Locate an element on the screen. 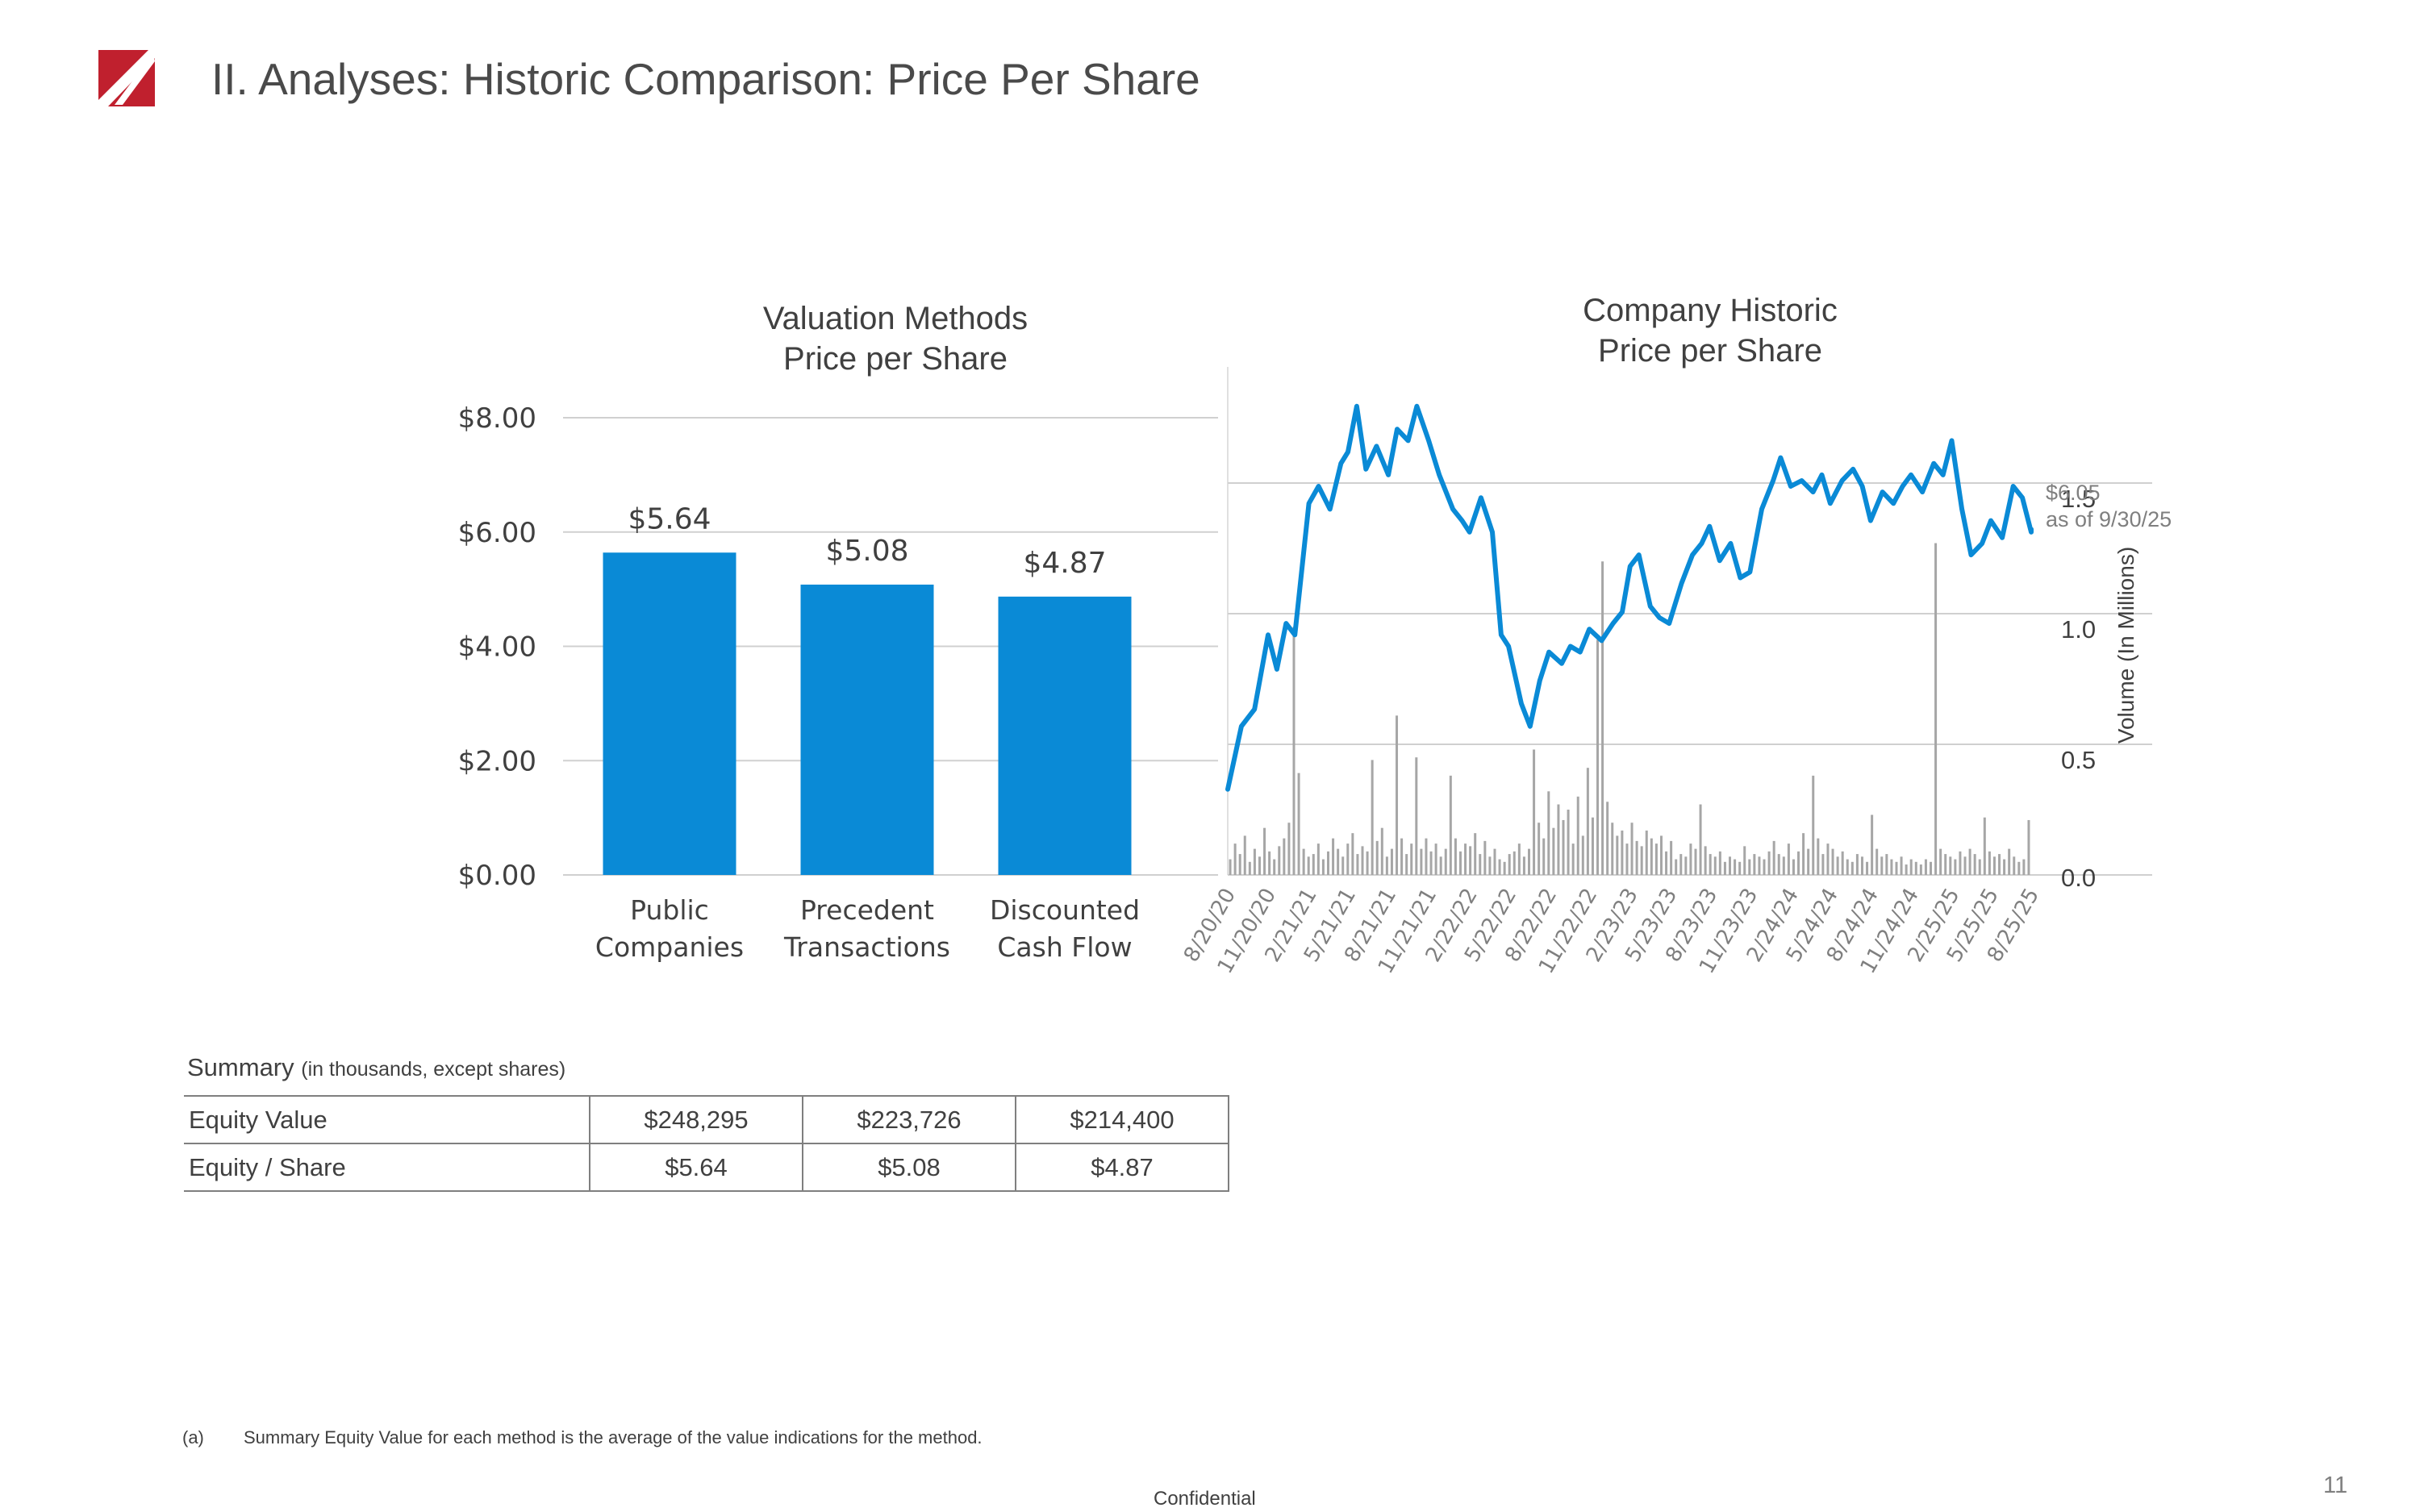 The height and width of the screenshot is (1512, 2420). table-cell: $214,400 is located at coordinates (1122, 1119).